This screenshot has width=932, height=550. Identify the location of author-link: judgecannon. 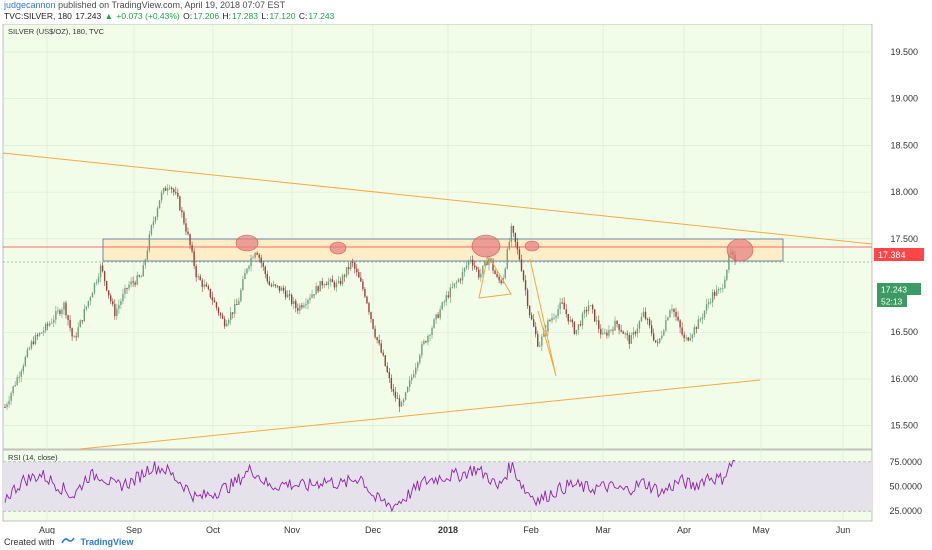
(30, 5).